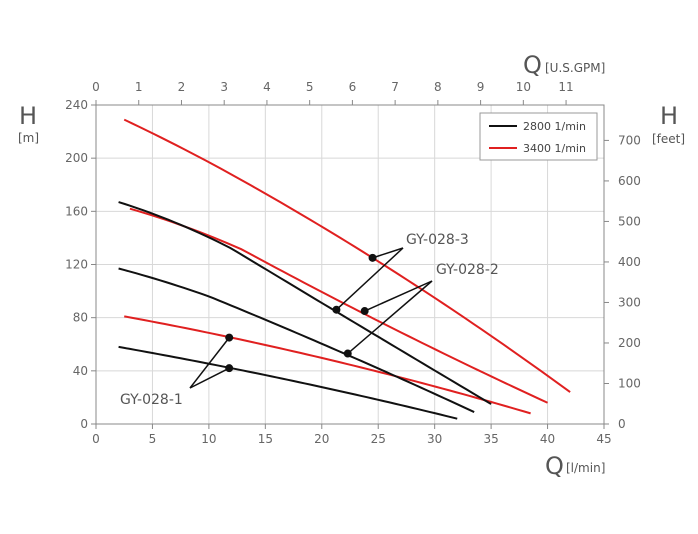 This screenshot has width=698, height=534. I want to click on y-left-tick-label: 40, so click(80, 371).